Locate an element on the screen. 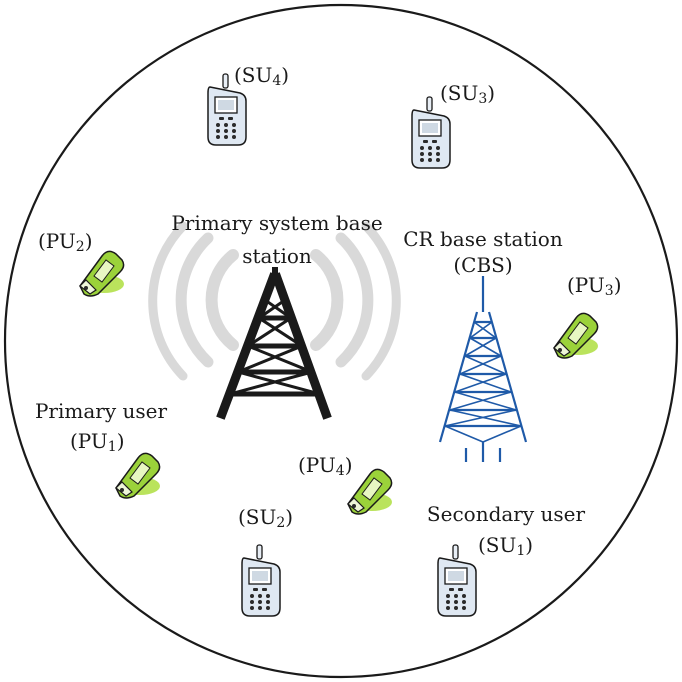 The width and height of the screenshot is (682, 682). su1-phone-icon is located at coordinates (457, 580).